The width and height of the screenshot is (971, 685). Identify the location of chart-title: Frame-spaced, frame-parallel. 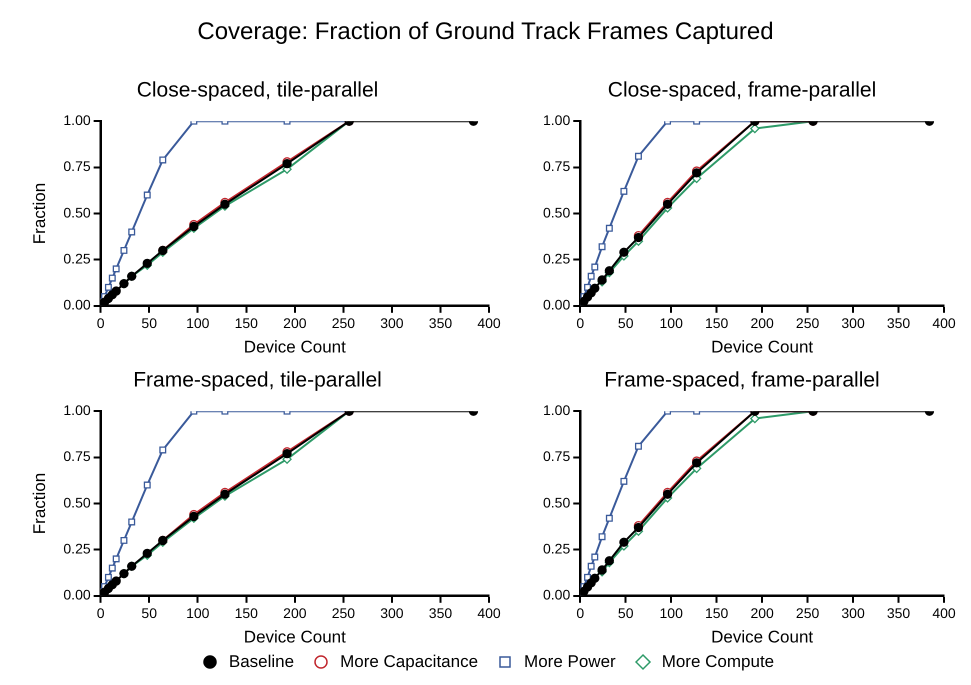
(742, 380).